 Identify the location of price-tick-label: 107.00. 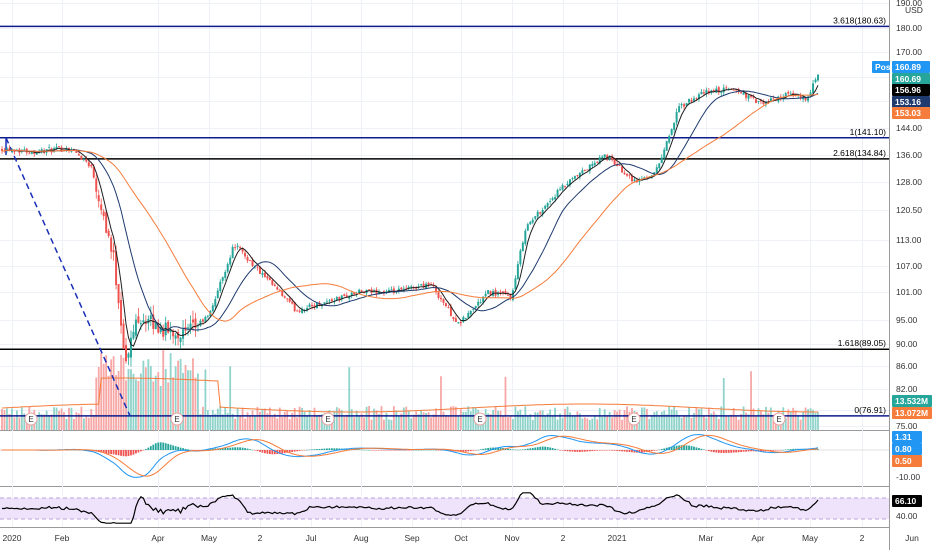
(909, 266).